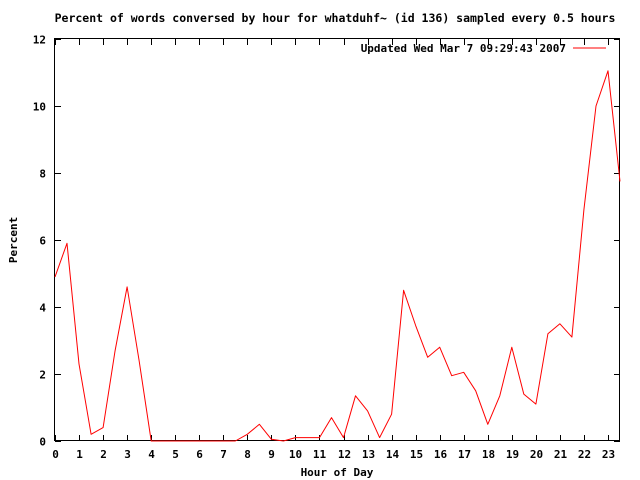  I want to click on x-tick-label: 18, so click(488, 454).